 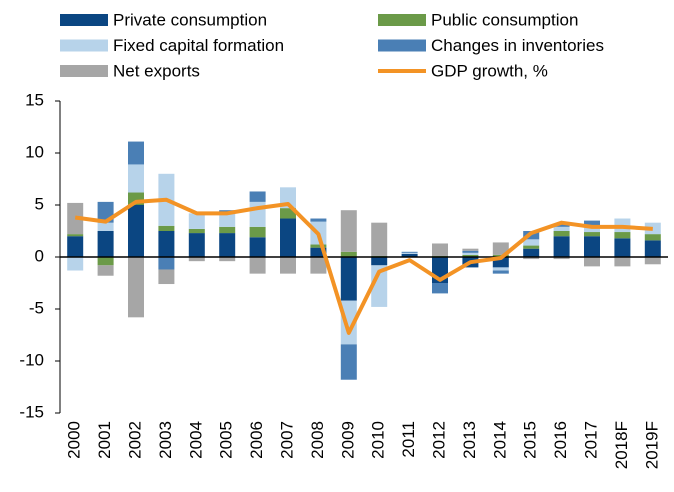 What do you see at coordinates (134, 440) in the screenshot?
I see `x-tick-label: 2002` at bounding box center [134, 440].